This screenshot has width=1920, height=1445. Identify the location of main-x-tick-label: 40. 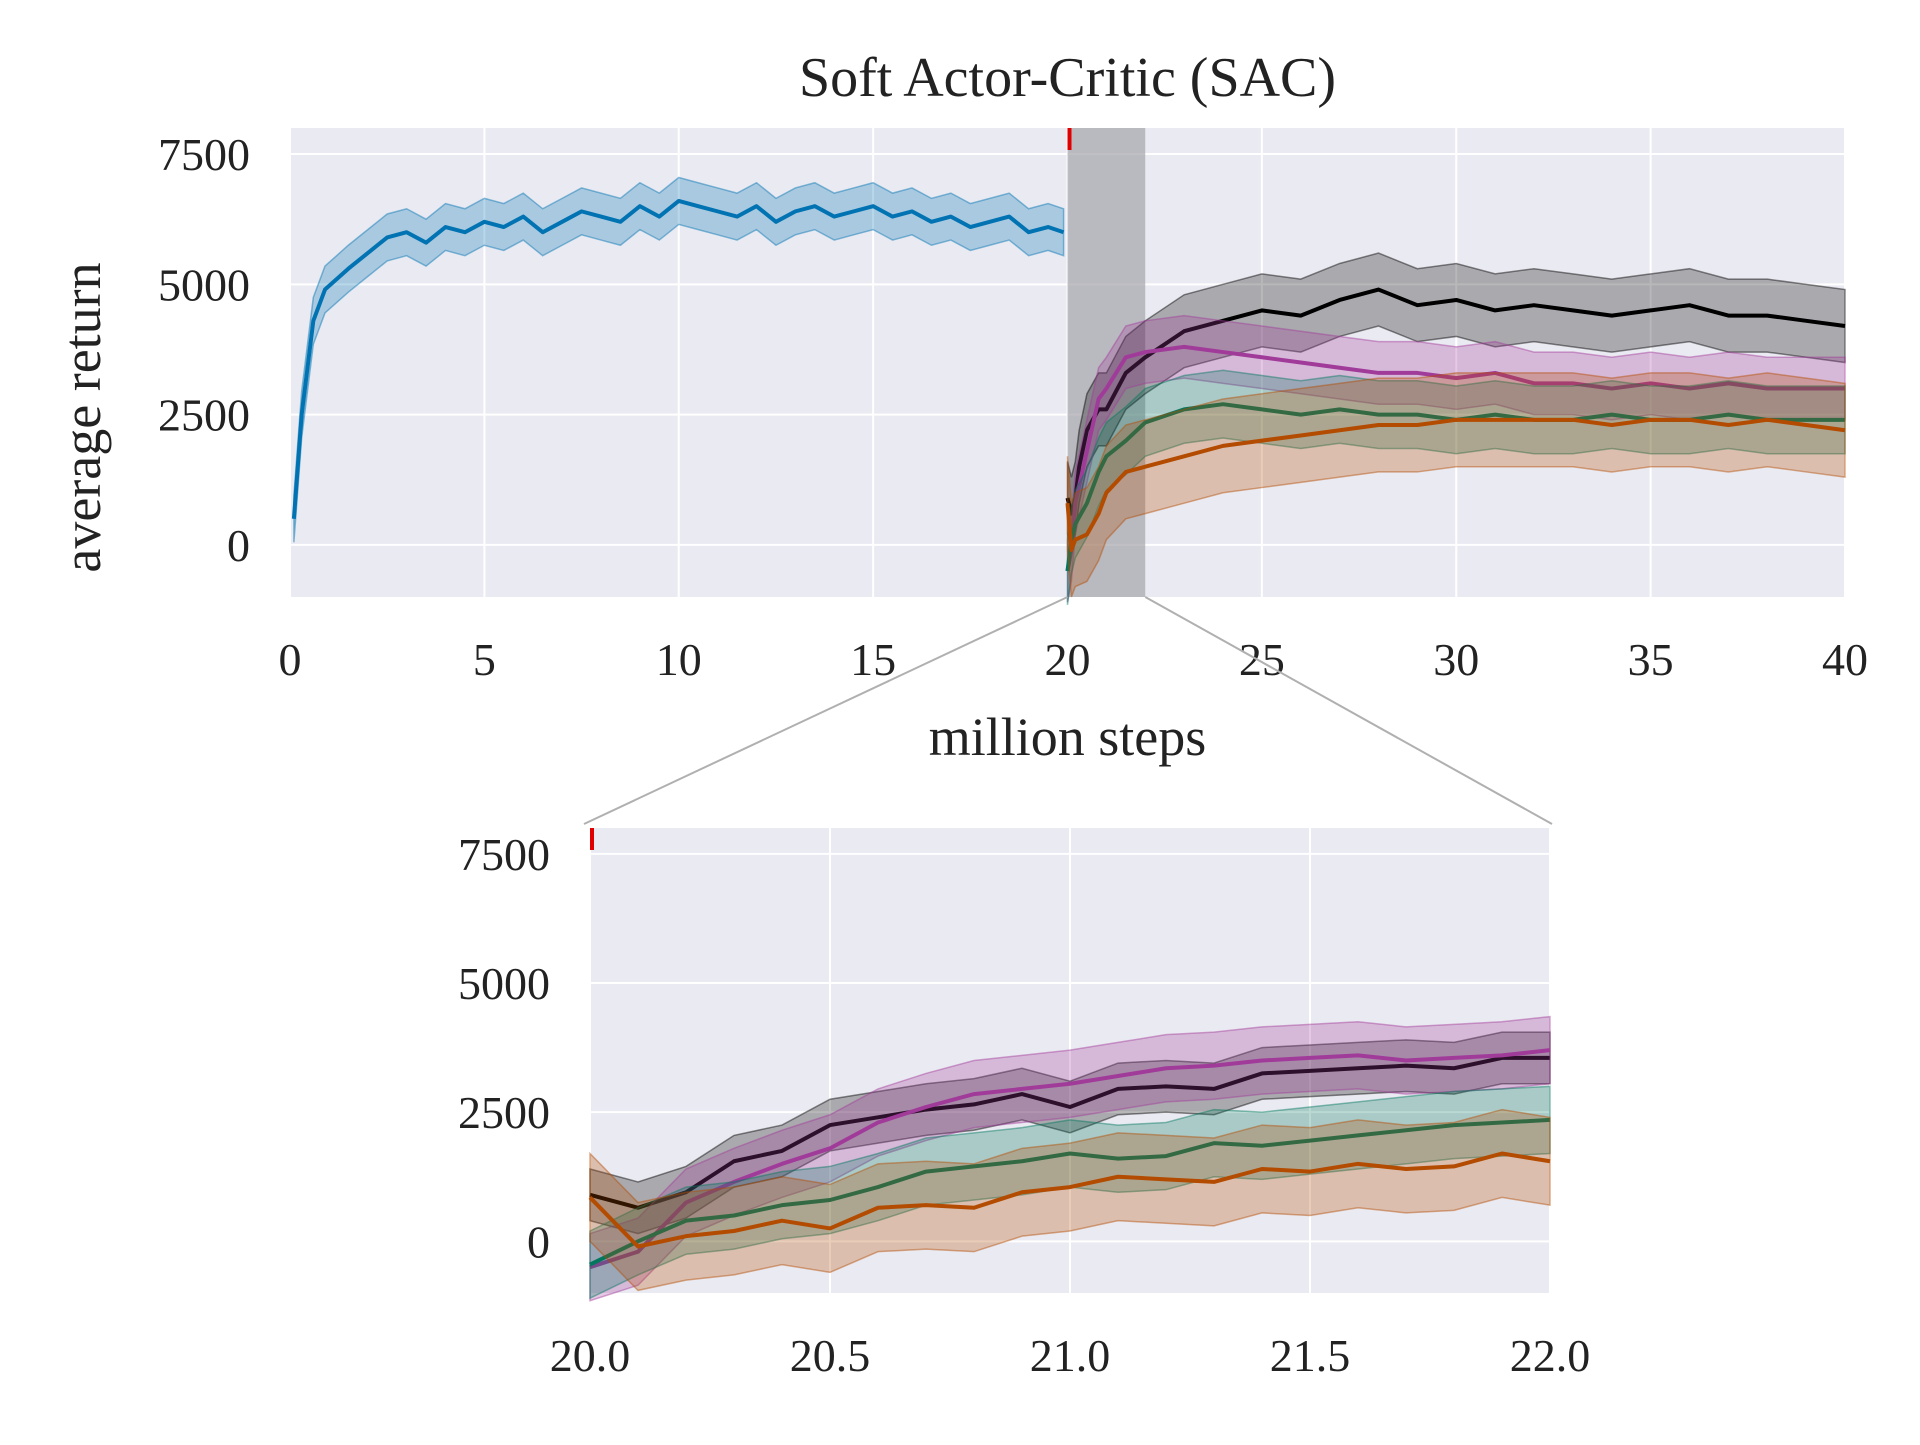
(1845, 659).